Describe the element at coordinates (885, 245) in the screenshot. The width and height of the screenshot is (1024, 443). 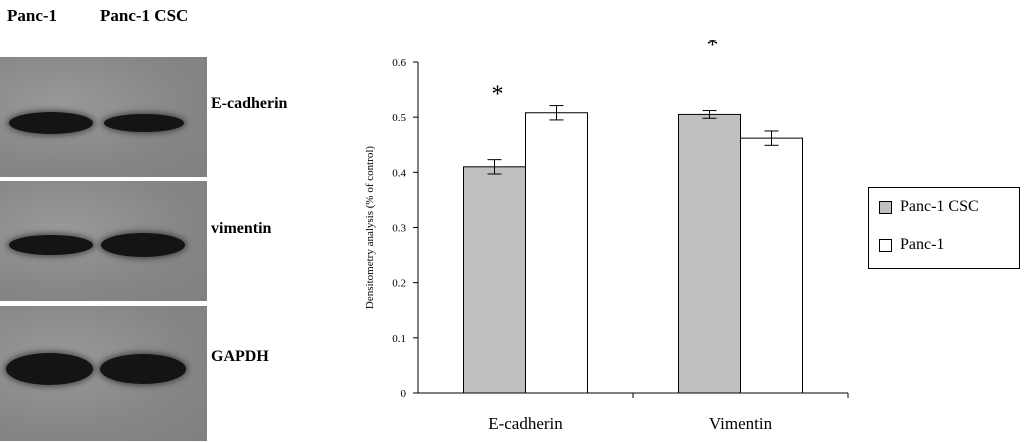
I see `legend-swatch-panc1` at that location.